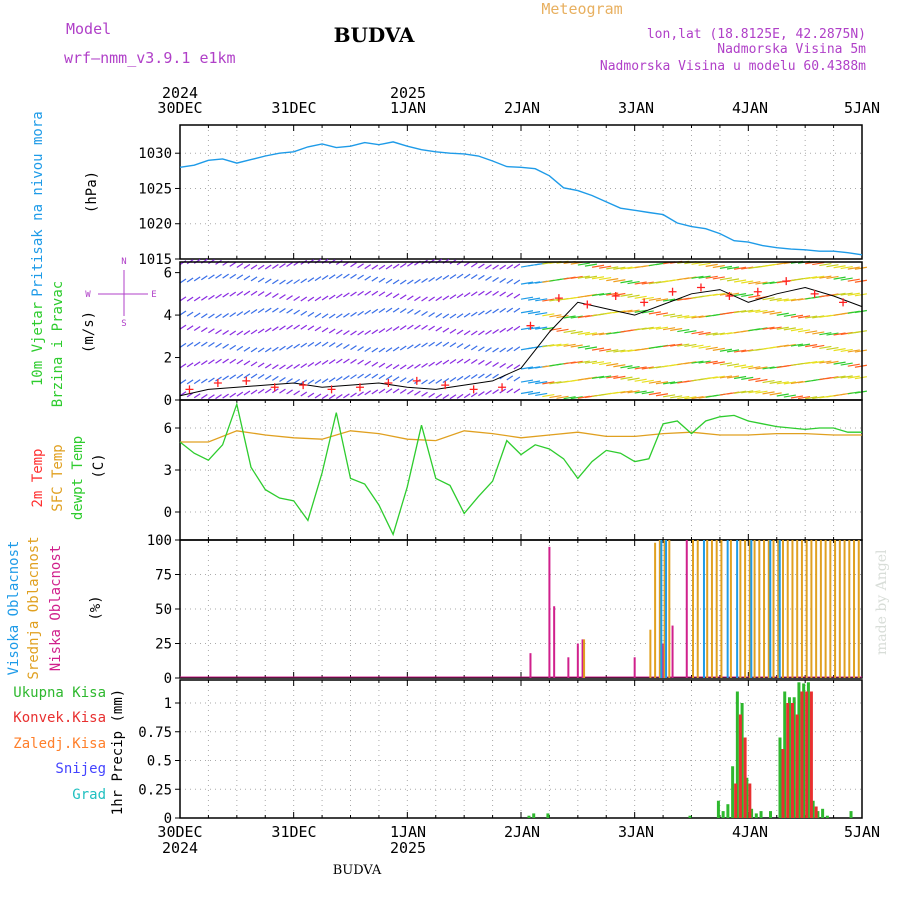 The image size is (900, 904). I want to click on y-tick-label: 0, so click(168, 679).